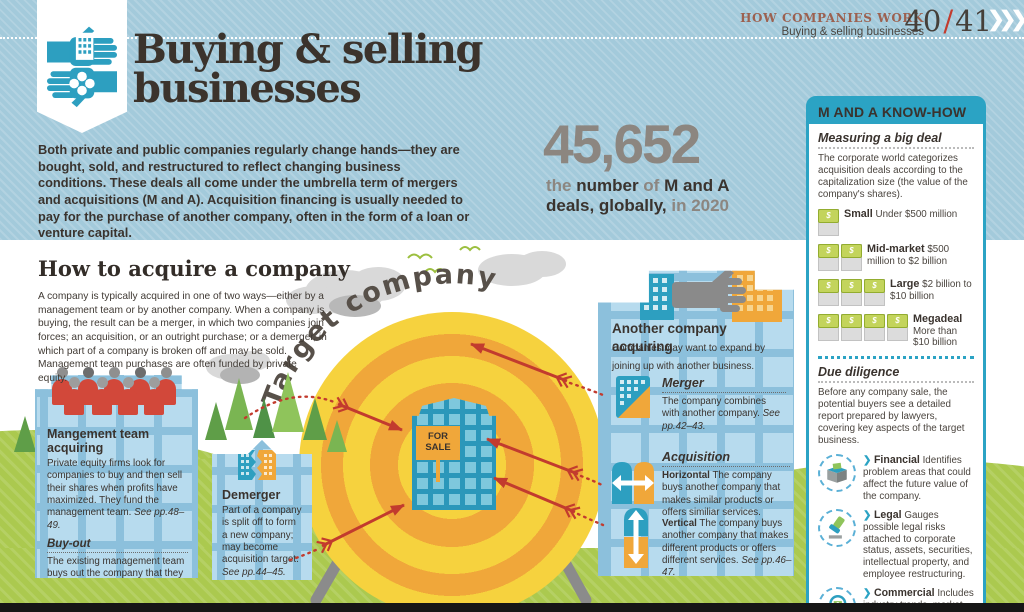  Describe the element at coordinates (378, 335) in the screenshot. I see `target-company-arc-label: Target company` at that location.